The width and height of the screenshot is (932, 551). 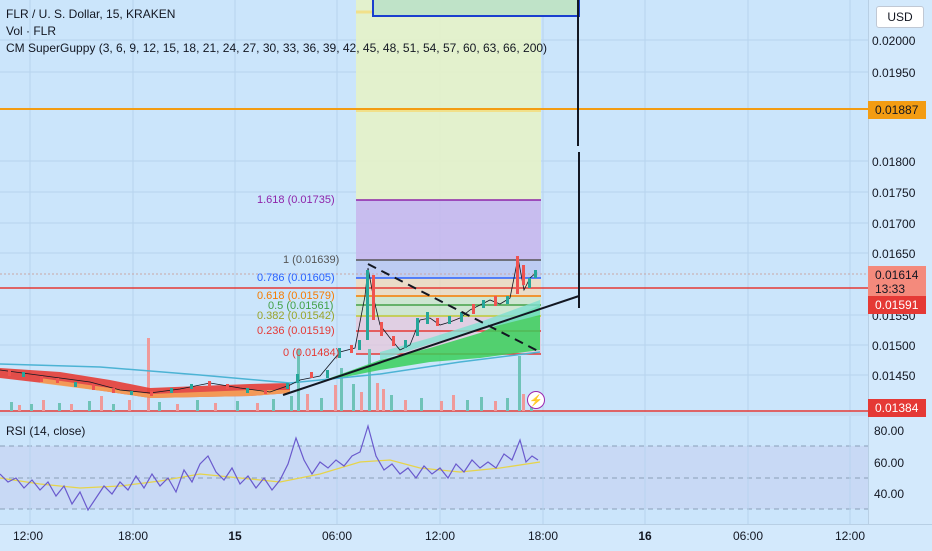 I want to click on volume-bars, so click(x=271, y=374).